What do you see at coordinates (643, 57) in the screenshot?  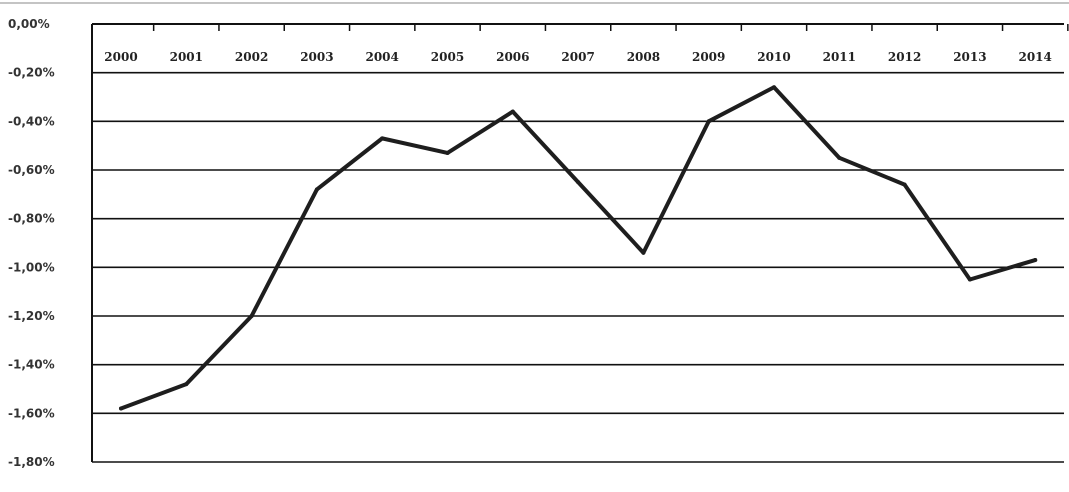 I see `x-tick-label: 2008` at bounding box center [643, 57].